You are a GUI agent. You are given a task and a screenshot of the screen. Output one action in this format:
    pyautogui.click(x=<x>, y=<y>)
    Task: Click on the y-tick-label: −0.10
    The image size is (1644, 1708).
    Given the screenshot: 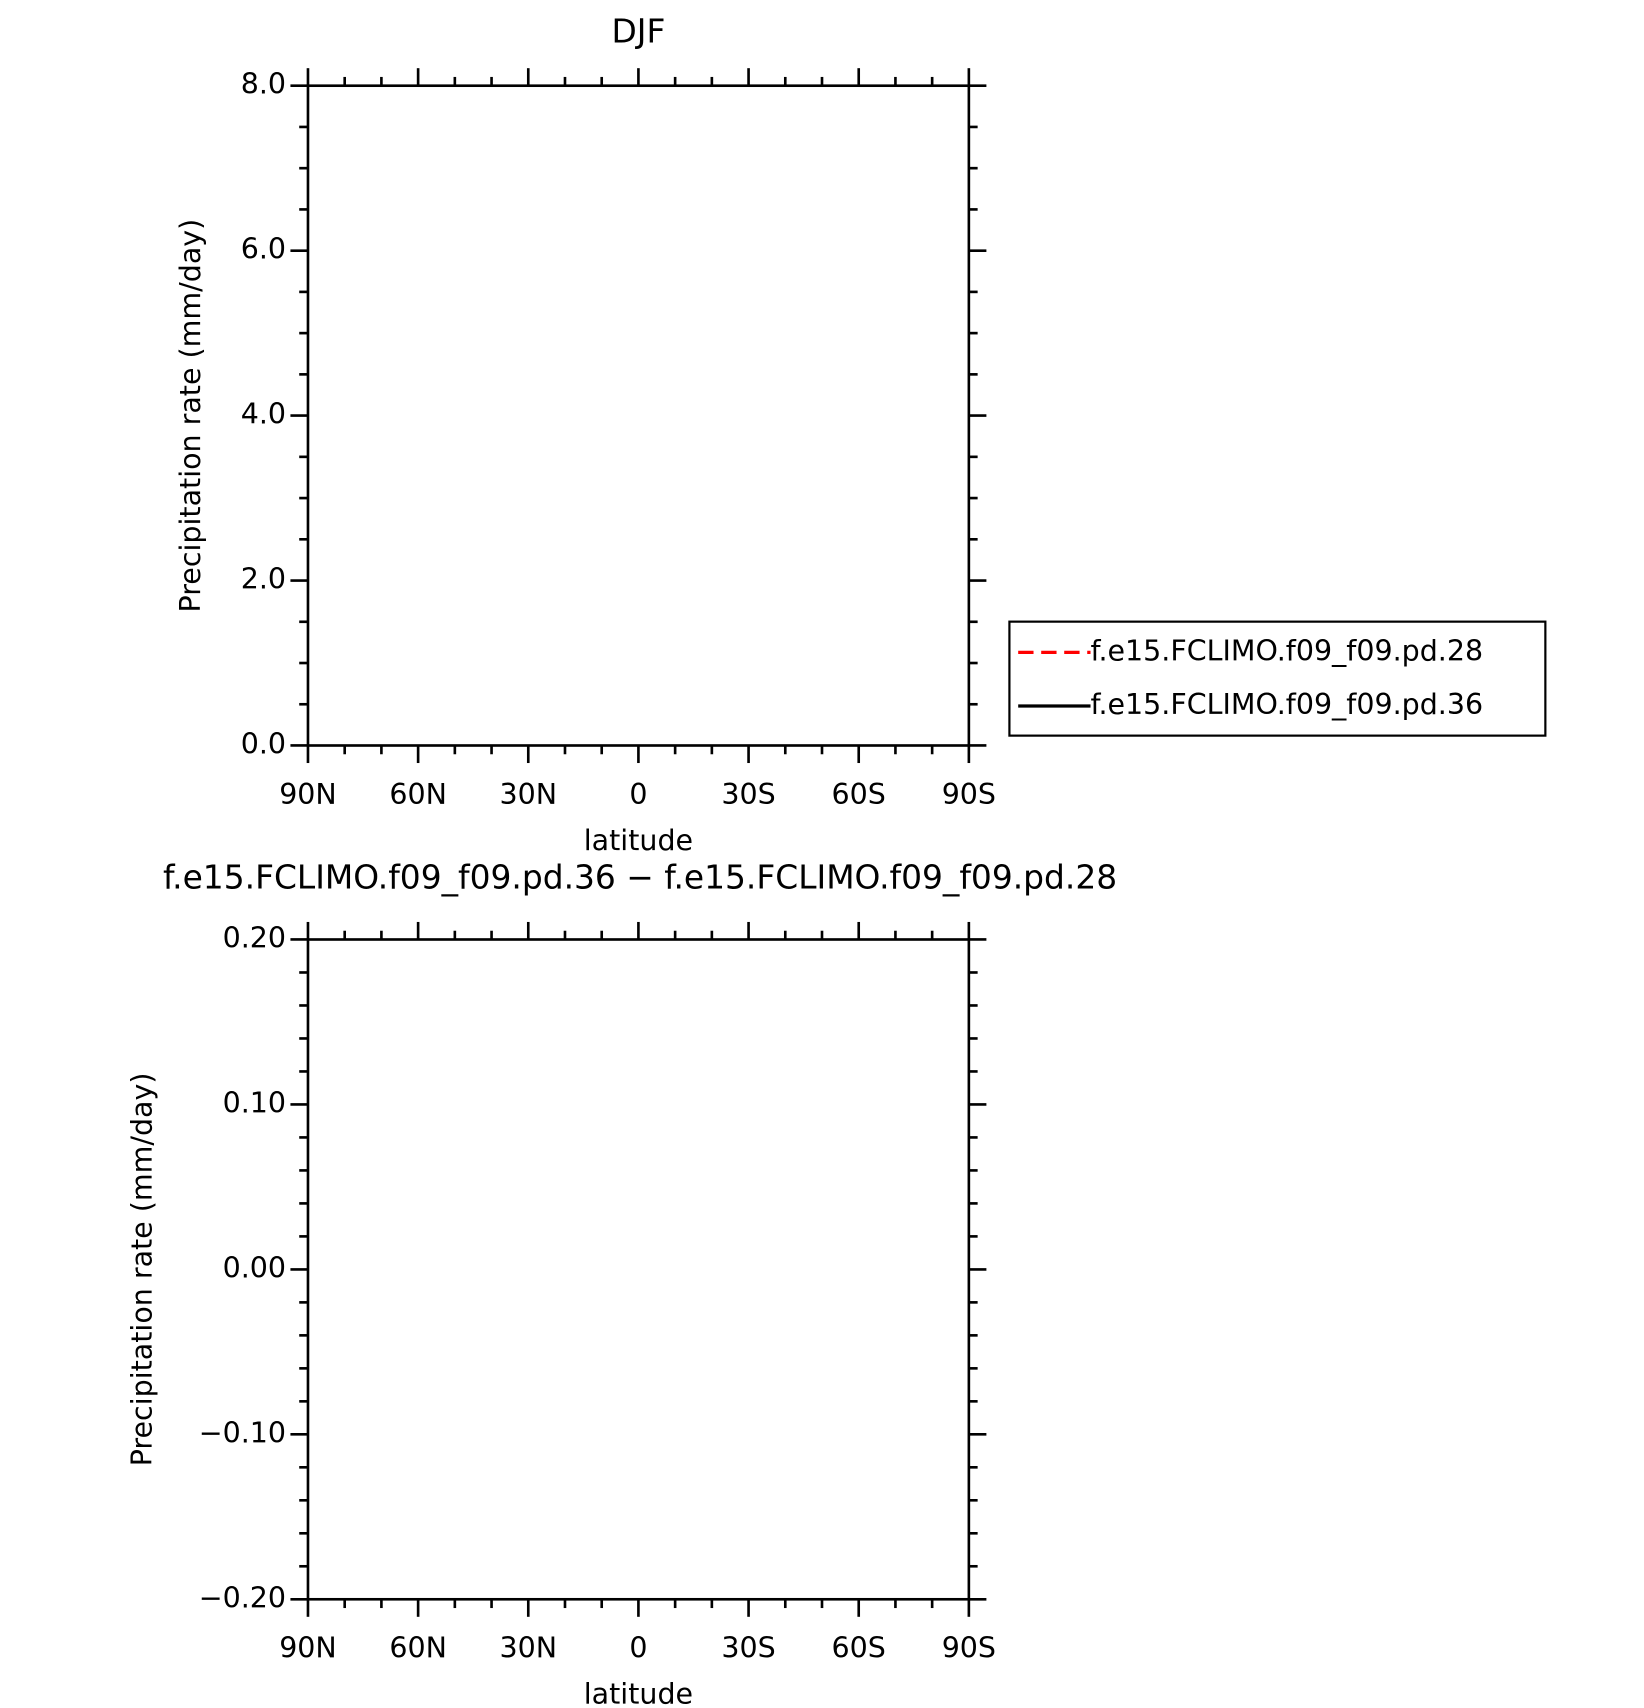 What is the action you would take?
    pyautogui.click(x=242, y=1432)
    